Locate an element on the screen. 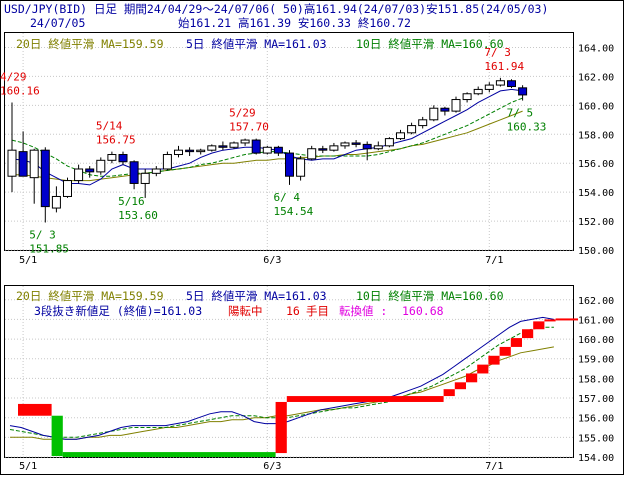 This screenshot has width=624, height=479. y-tick-label: 161.00 is located at coordinates (596, 320).